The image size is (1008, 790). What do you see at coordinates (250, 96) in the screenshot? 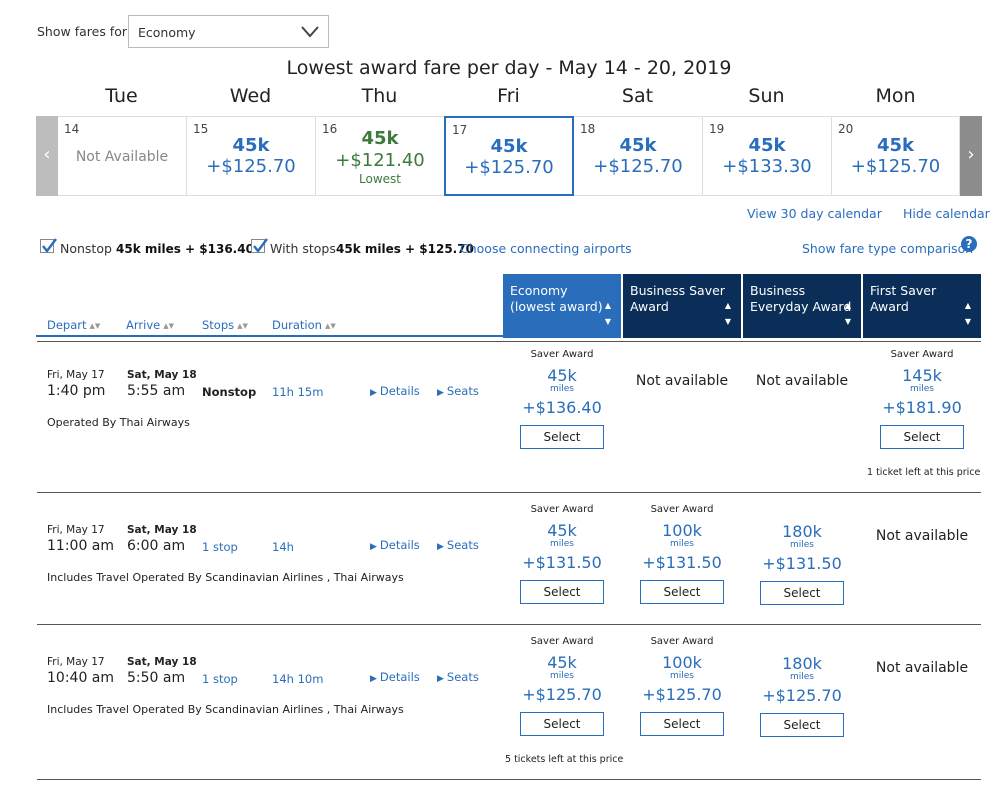
I see `day-name: Wed` at bounding box center [250, 96].